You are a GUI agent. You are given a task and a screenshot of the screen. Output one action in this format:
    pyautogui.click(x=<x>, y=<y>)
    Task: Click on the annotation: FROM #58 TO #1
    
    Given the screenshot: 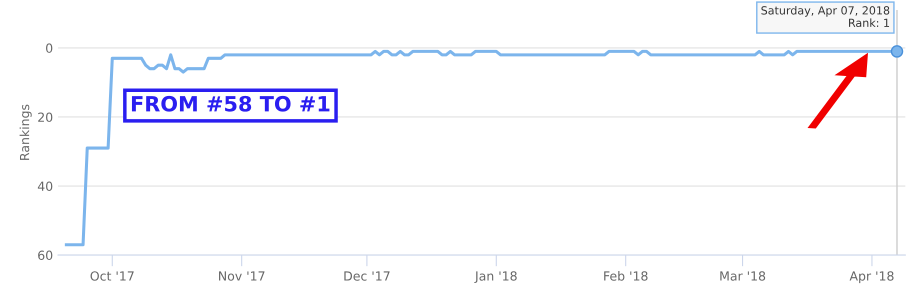 What is the action you would take?
    pyautogui.click(x=231, y=104)
    